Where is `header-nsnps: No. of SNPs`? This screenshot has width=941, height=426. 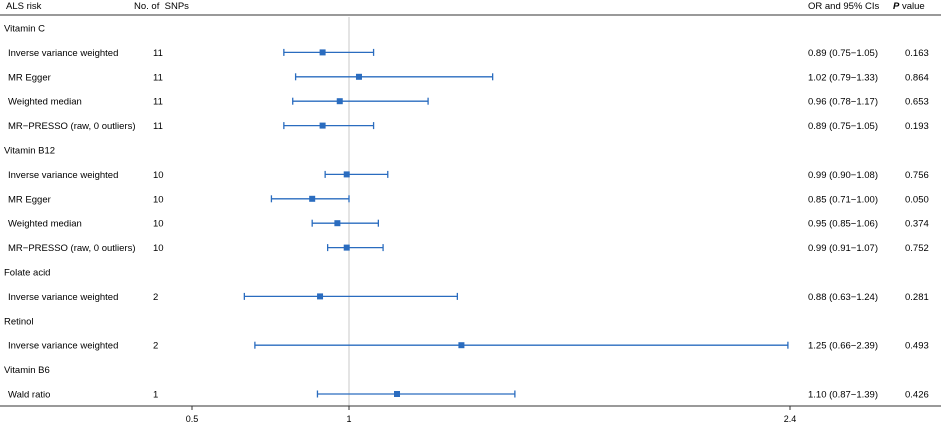 header-nsnps: No. of SNPs is located at coordinates (161, 6).